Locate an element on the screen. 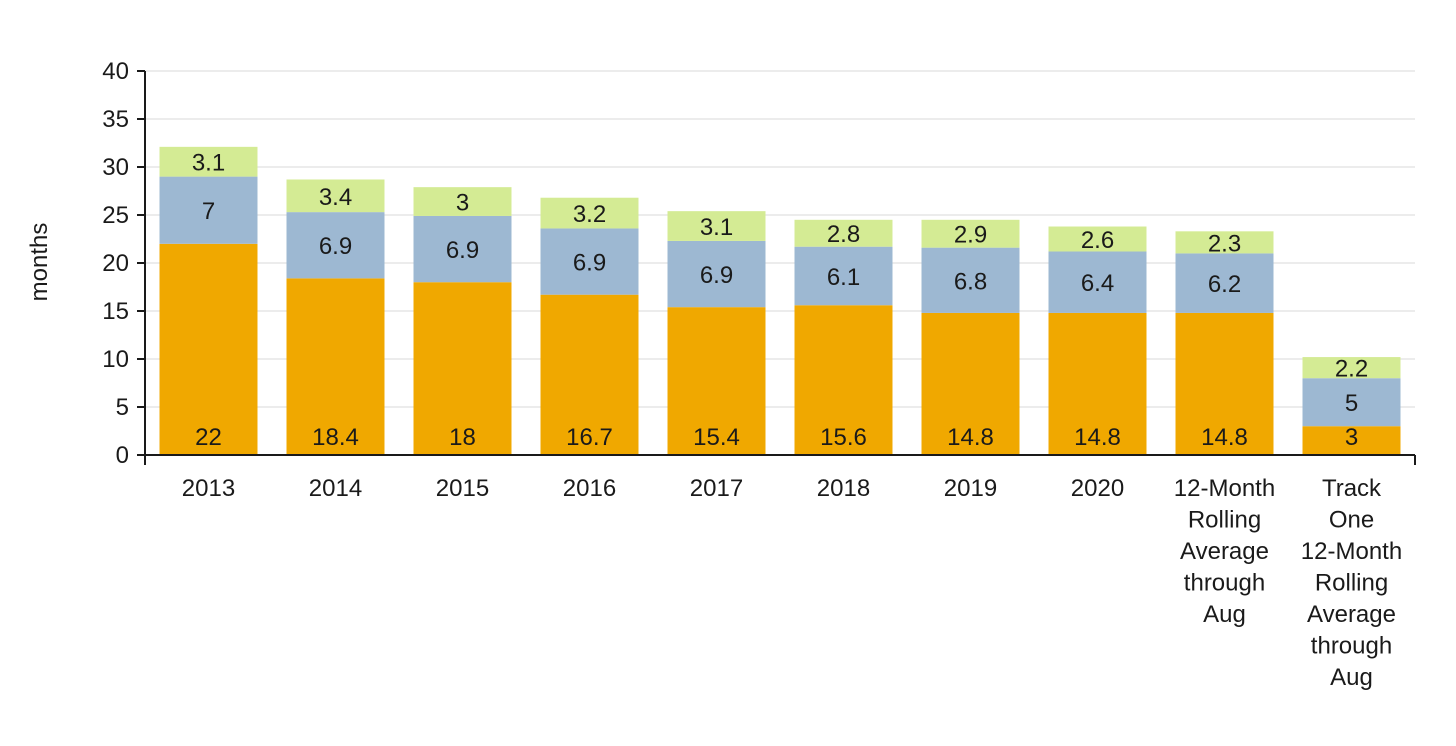 Image resolution: width=1456 pixels, height=746 pixels. y-tick-label: 20 is located at coordinates (115, 263).